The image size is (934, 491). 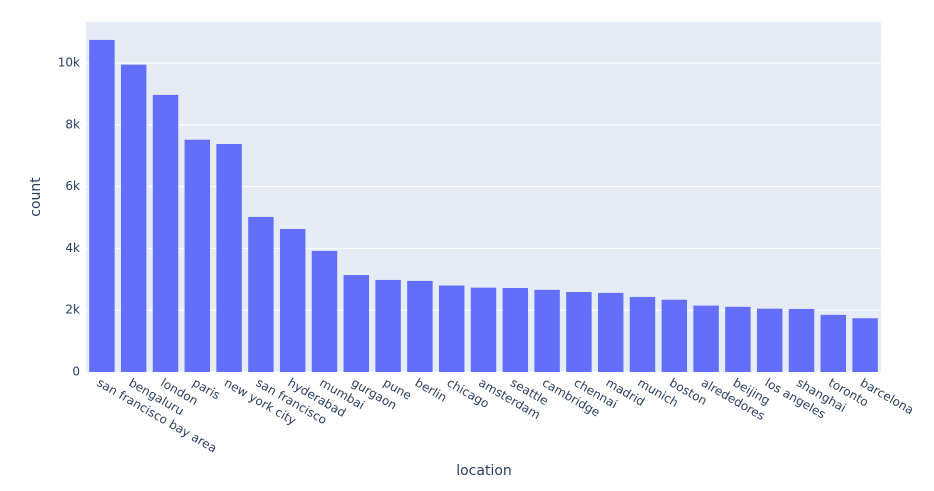 What do you see at coordinates (72, 248) in the screenshot?
I see `y-tick-label: 4k` at bounding box center [72, 248].